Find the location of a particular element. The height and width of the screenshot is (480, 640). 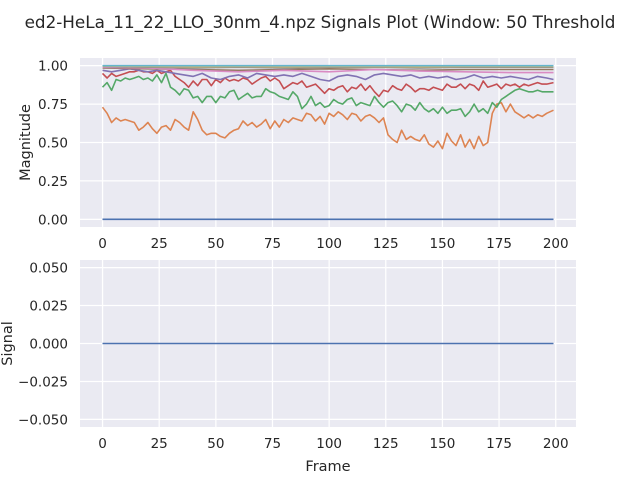

y-axis-label: Magnitude is located at coordinates (26, 142).